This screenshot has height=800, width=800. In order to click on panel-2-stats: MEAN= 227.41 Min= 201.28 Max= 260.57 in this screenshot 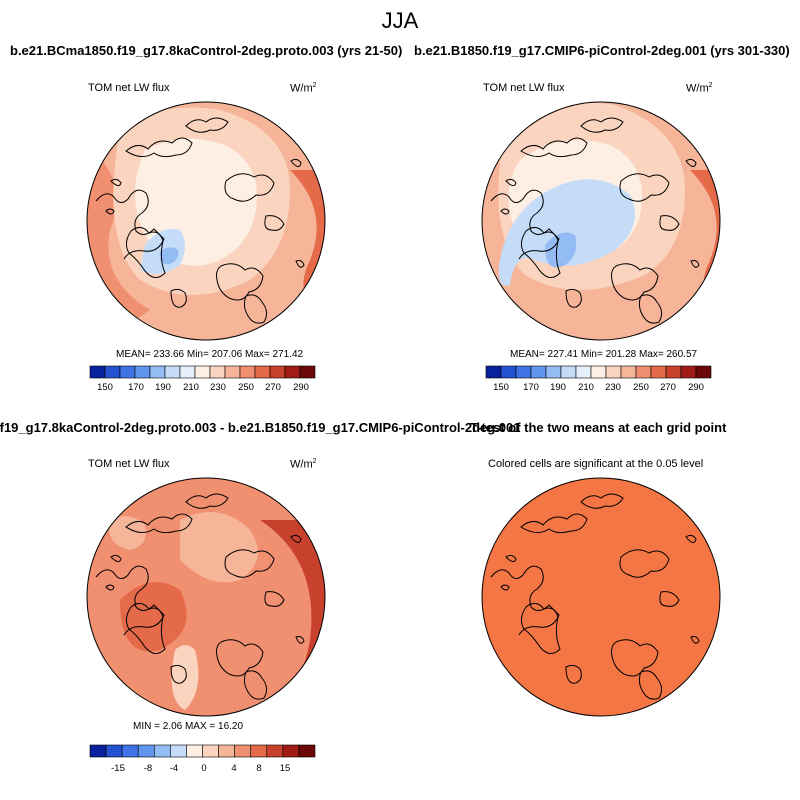, I will do `click(604, 354)`.